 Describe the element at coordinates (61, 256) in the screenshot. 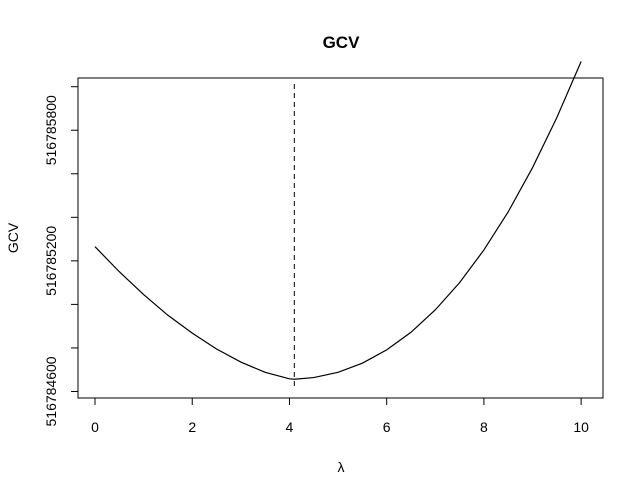

I see `y-axis: 516784600 516785200 516785800` at that location.